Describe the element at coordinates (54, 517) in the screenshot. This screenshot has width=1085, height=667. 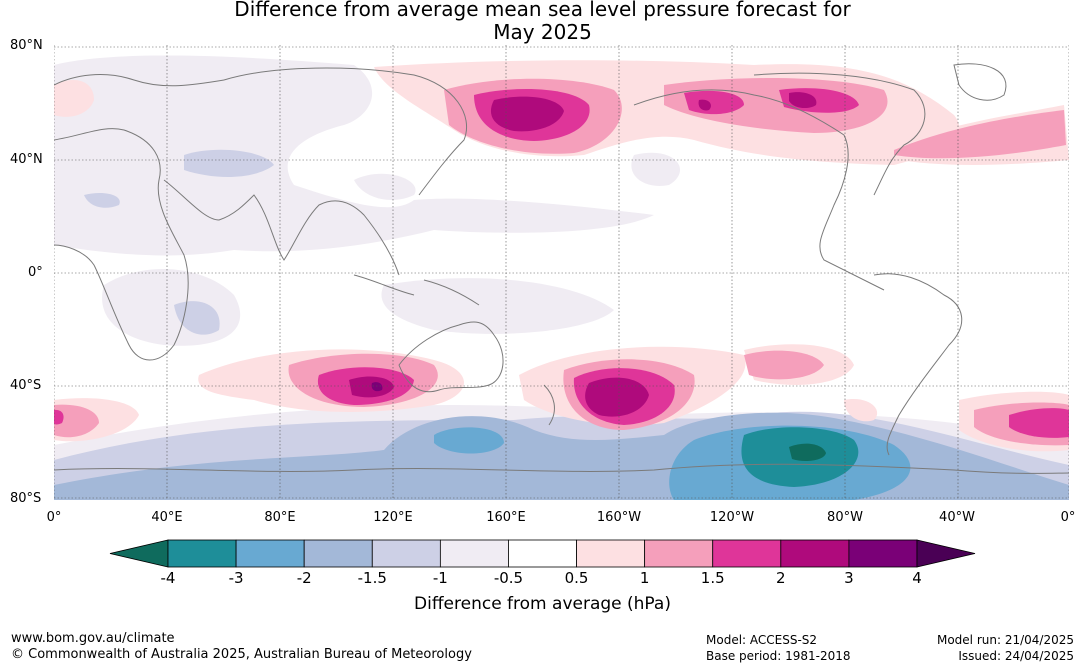
I see `lon-label-0: 0°` at that location.